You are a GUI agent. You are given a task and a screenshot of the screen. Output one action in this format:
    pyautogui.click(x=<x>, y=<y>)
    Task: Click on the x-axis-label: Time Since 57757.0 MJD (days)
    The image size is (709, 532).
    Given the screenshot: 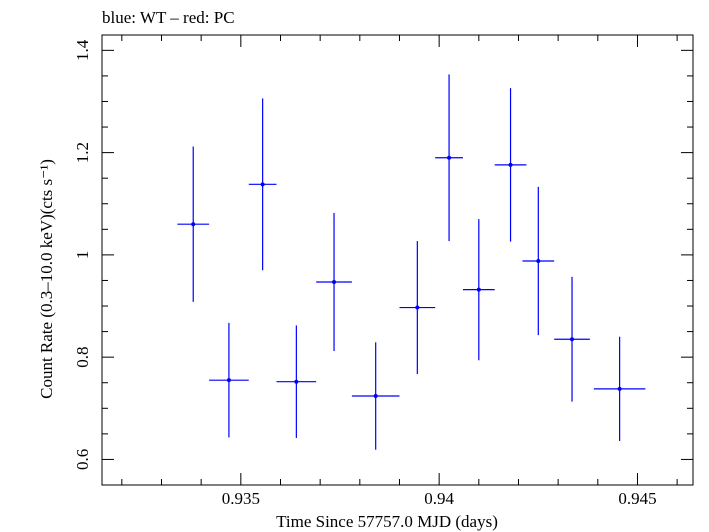 What is the action you would take?
    pyautogui.click(x=387, y=521)
    